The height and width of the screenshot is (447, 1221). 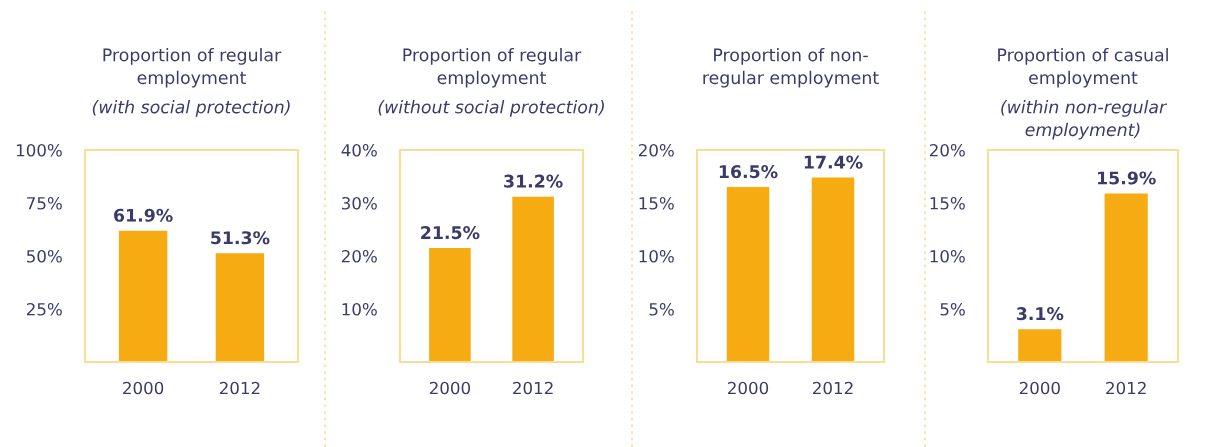 I want to click on data-label: 21.5%, so click(x=450, y=233).